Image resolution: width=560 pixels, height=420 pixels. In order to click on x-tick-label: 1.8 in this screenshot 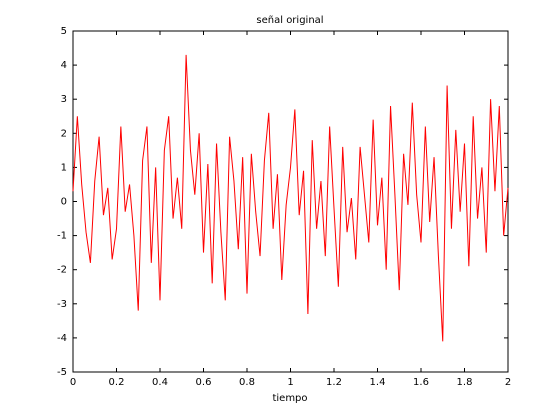, I will do `click(465, 382)`.